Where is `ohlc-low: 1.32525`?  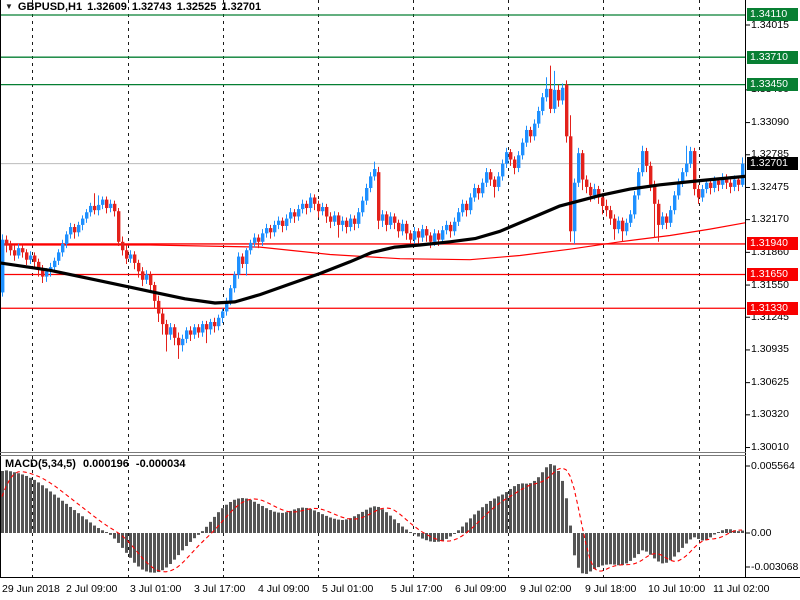
ohlc-low: 1.32525 is located at coordinates (196, 7).